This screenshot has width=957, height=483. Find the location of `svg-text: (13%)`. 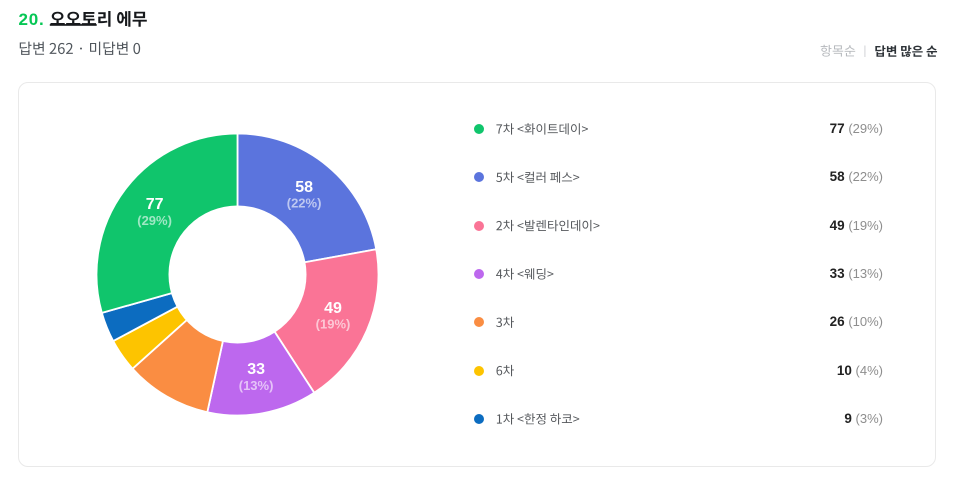

svg-text: (13%) is located at coordinates (256, 385).